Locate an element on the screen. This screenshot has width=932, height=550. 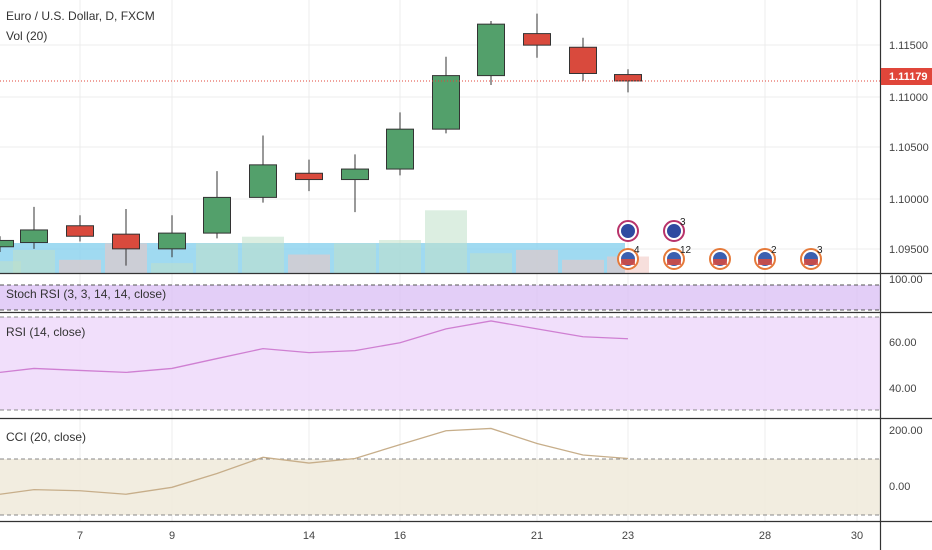
rsi-tick-label: 60.00 is located at coordinates (903, 343).